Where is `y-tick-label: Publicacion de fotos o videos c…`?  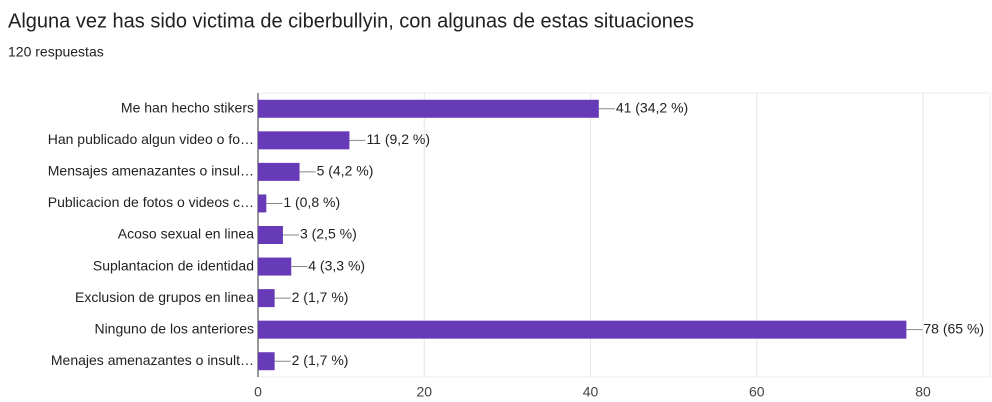
y-tick-label: Publicacion de fotos o videos c… is located at coordinates (151, 202).